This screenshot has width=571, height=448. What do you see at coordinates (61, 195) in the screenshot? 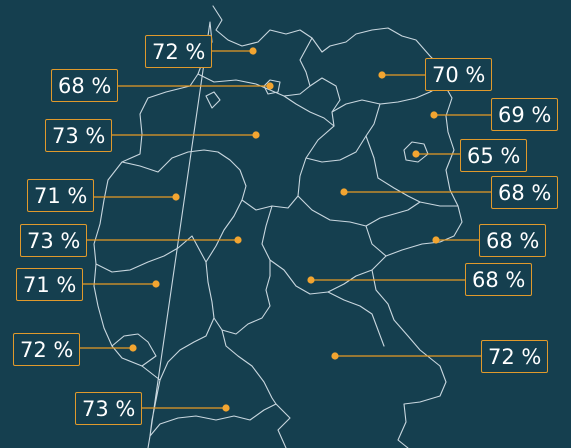
I see `label-nordrhein-westfalen: 71 %` at bounding box center [61, 195].